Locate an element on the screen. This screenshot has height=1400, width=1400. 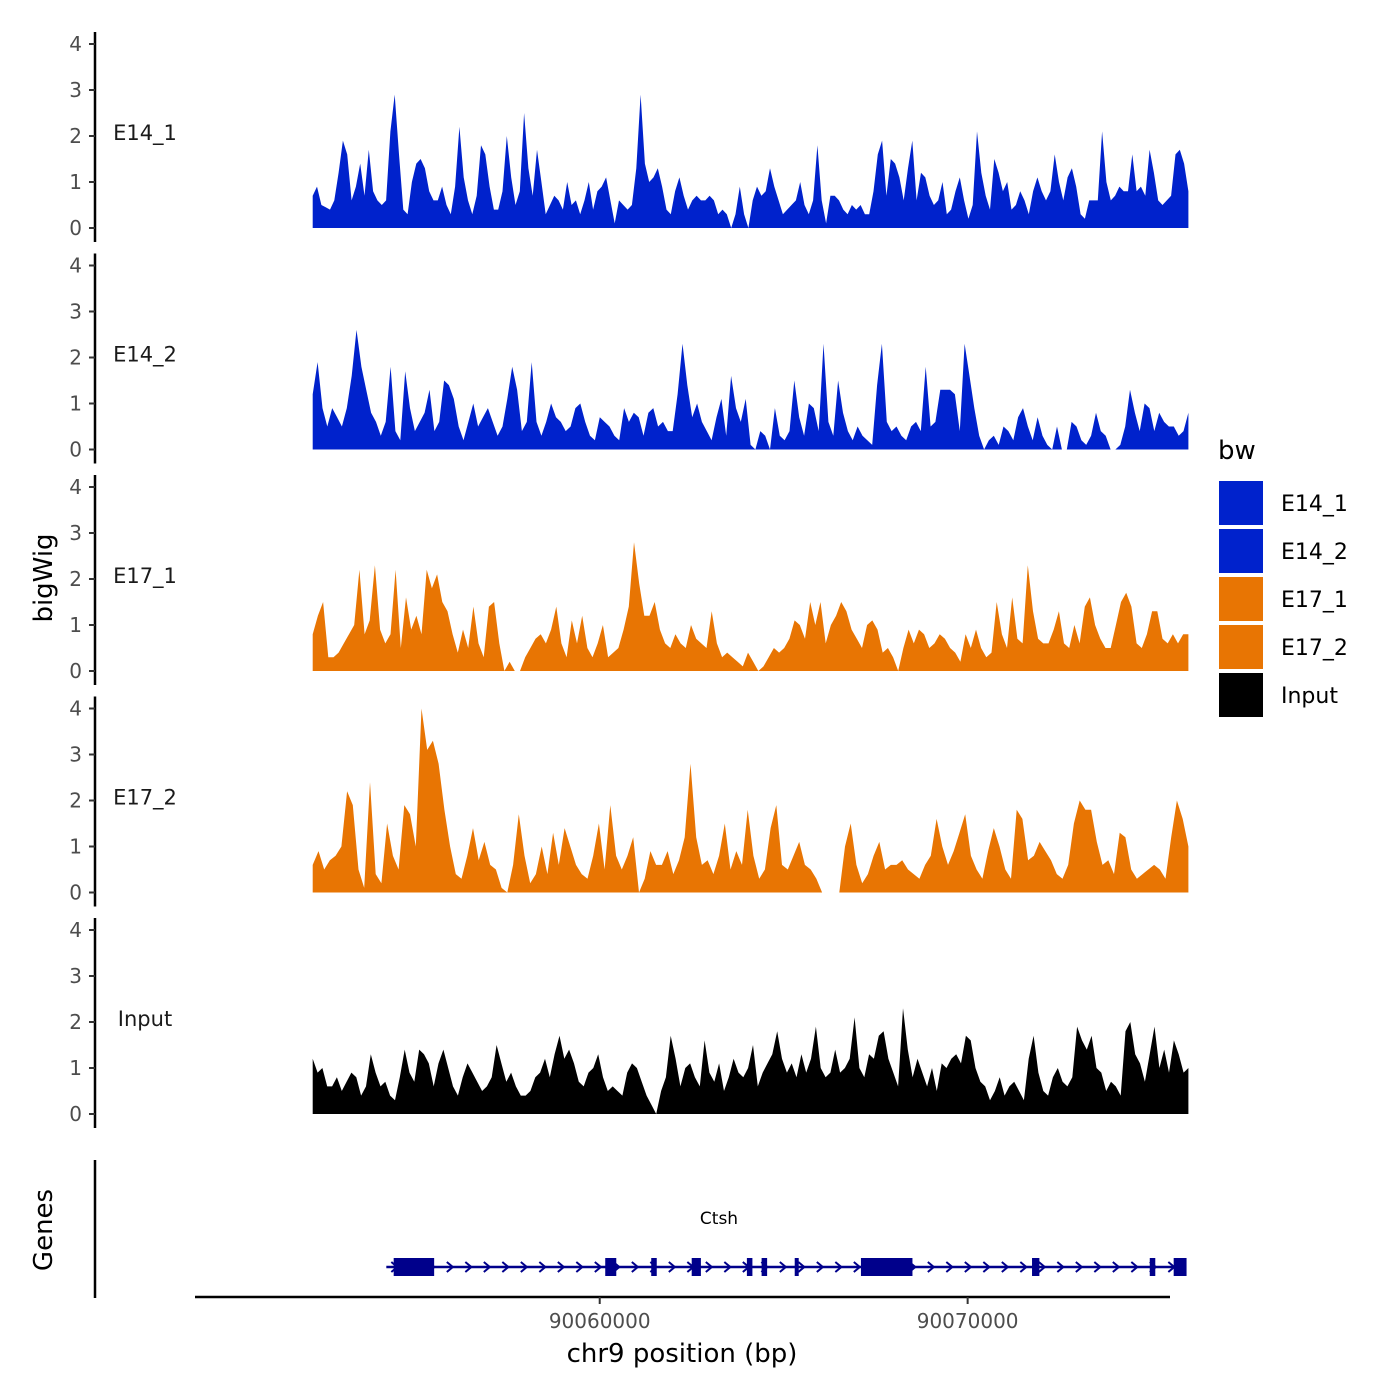
track-E17_1: 0 1 2 3 4 E17_1 is located at coordinates (629, 580).